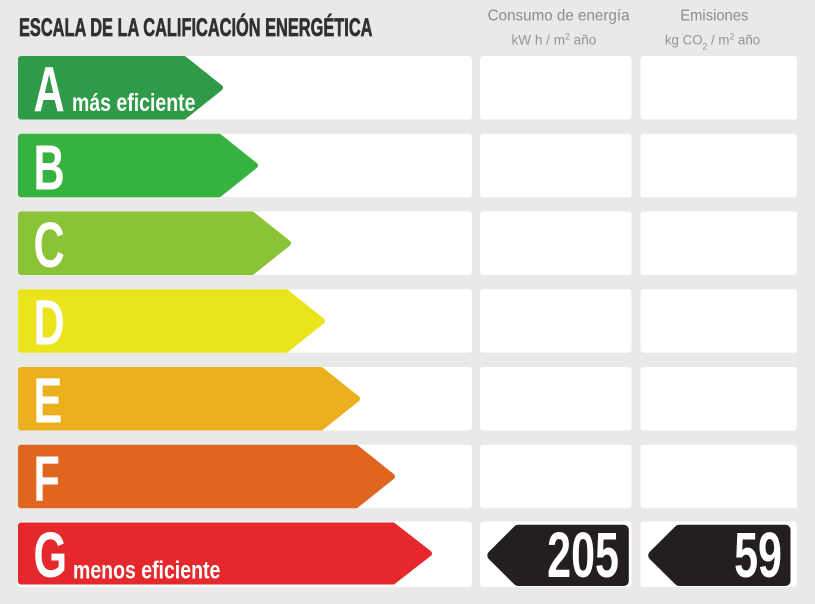  Describe the element at coordinates (713, 41) in the screenshot. I see `svg-text: kg CO2 / m2 año` at that location.